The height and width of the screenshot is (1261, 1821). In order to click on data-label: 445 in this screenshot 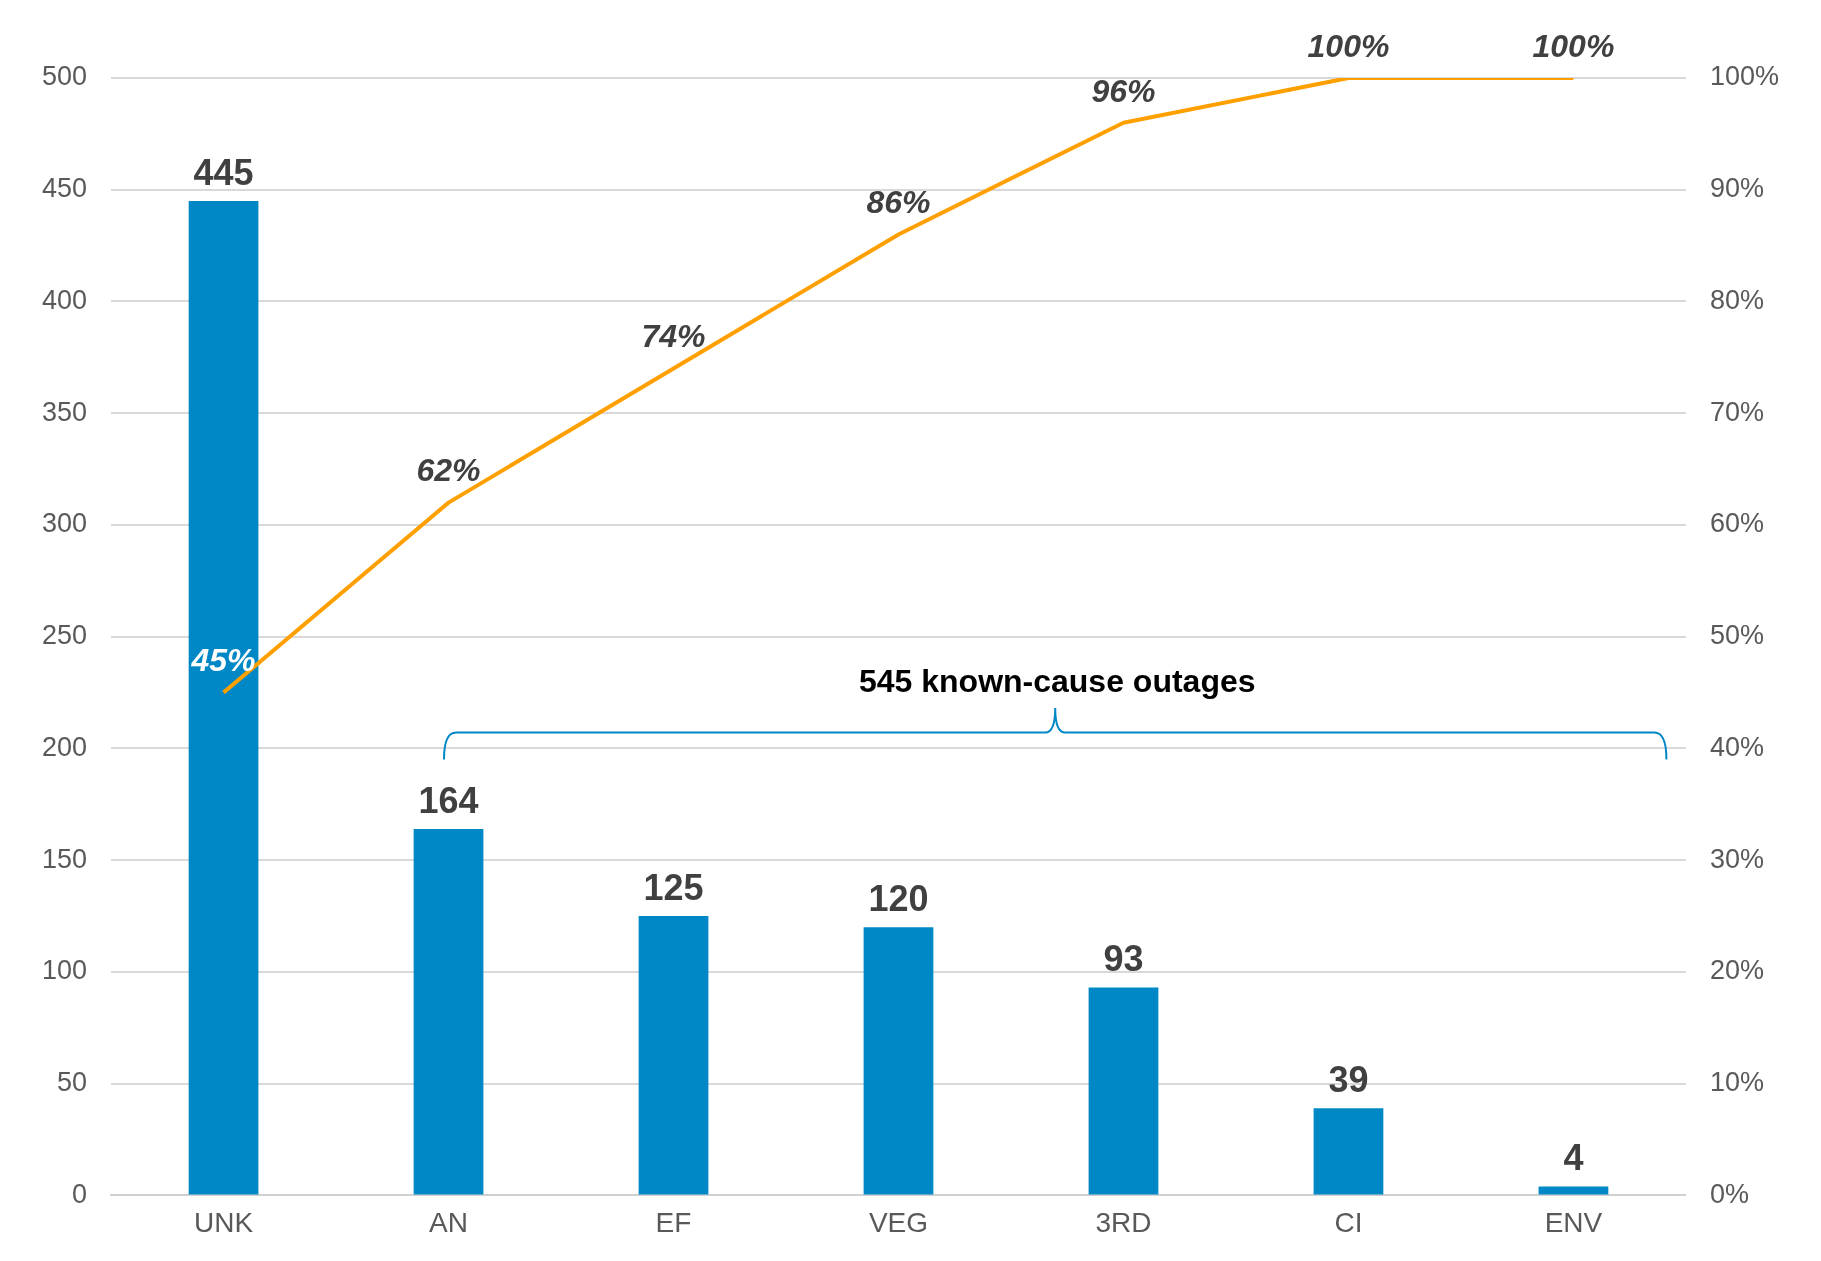, I will do `click(223, 172)`.